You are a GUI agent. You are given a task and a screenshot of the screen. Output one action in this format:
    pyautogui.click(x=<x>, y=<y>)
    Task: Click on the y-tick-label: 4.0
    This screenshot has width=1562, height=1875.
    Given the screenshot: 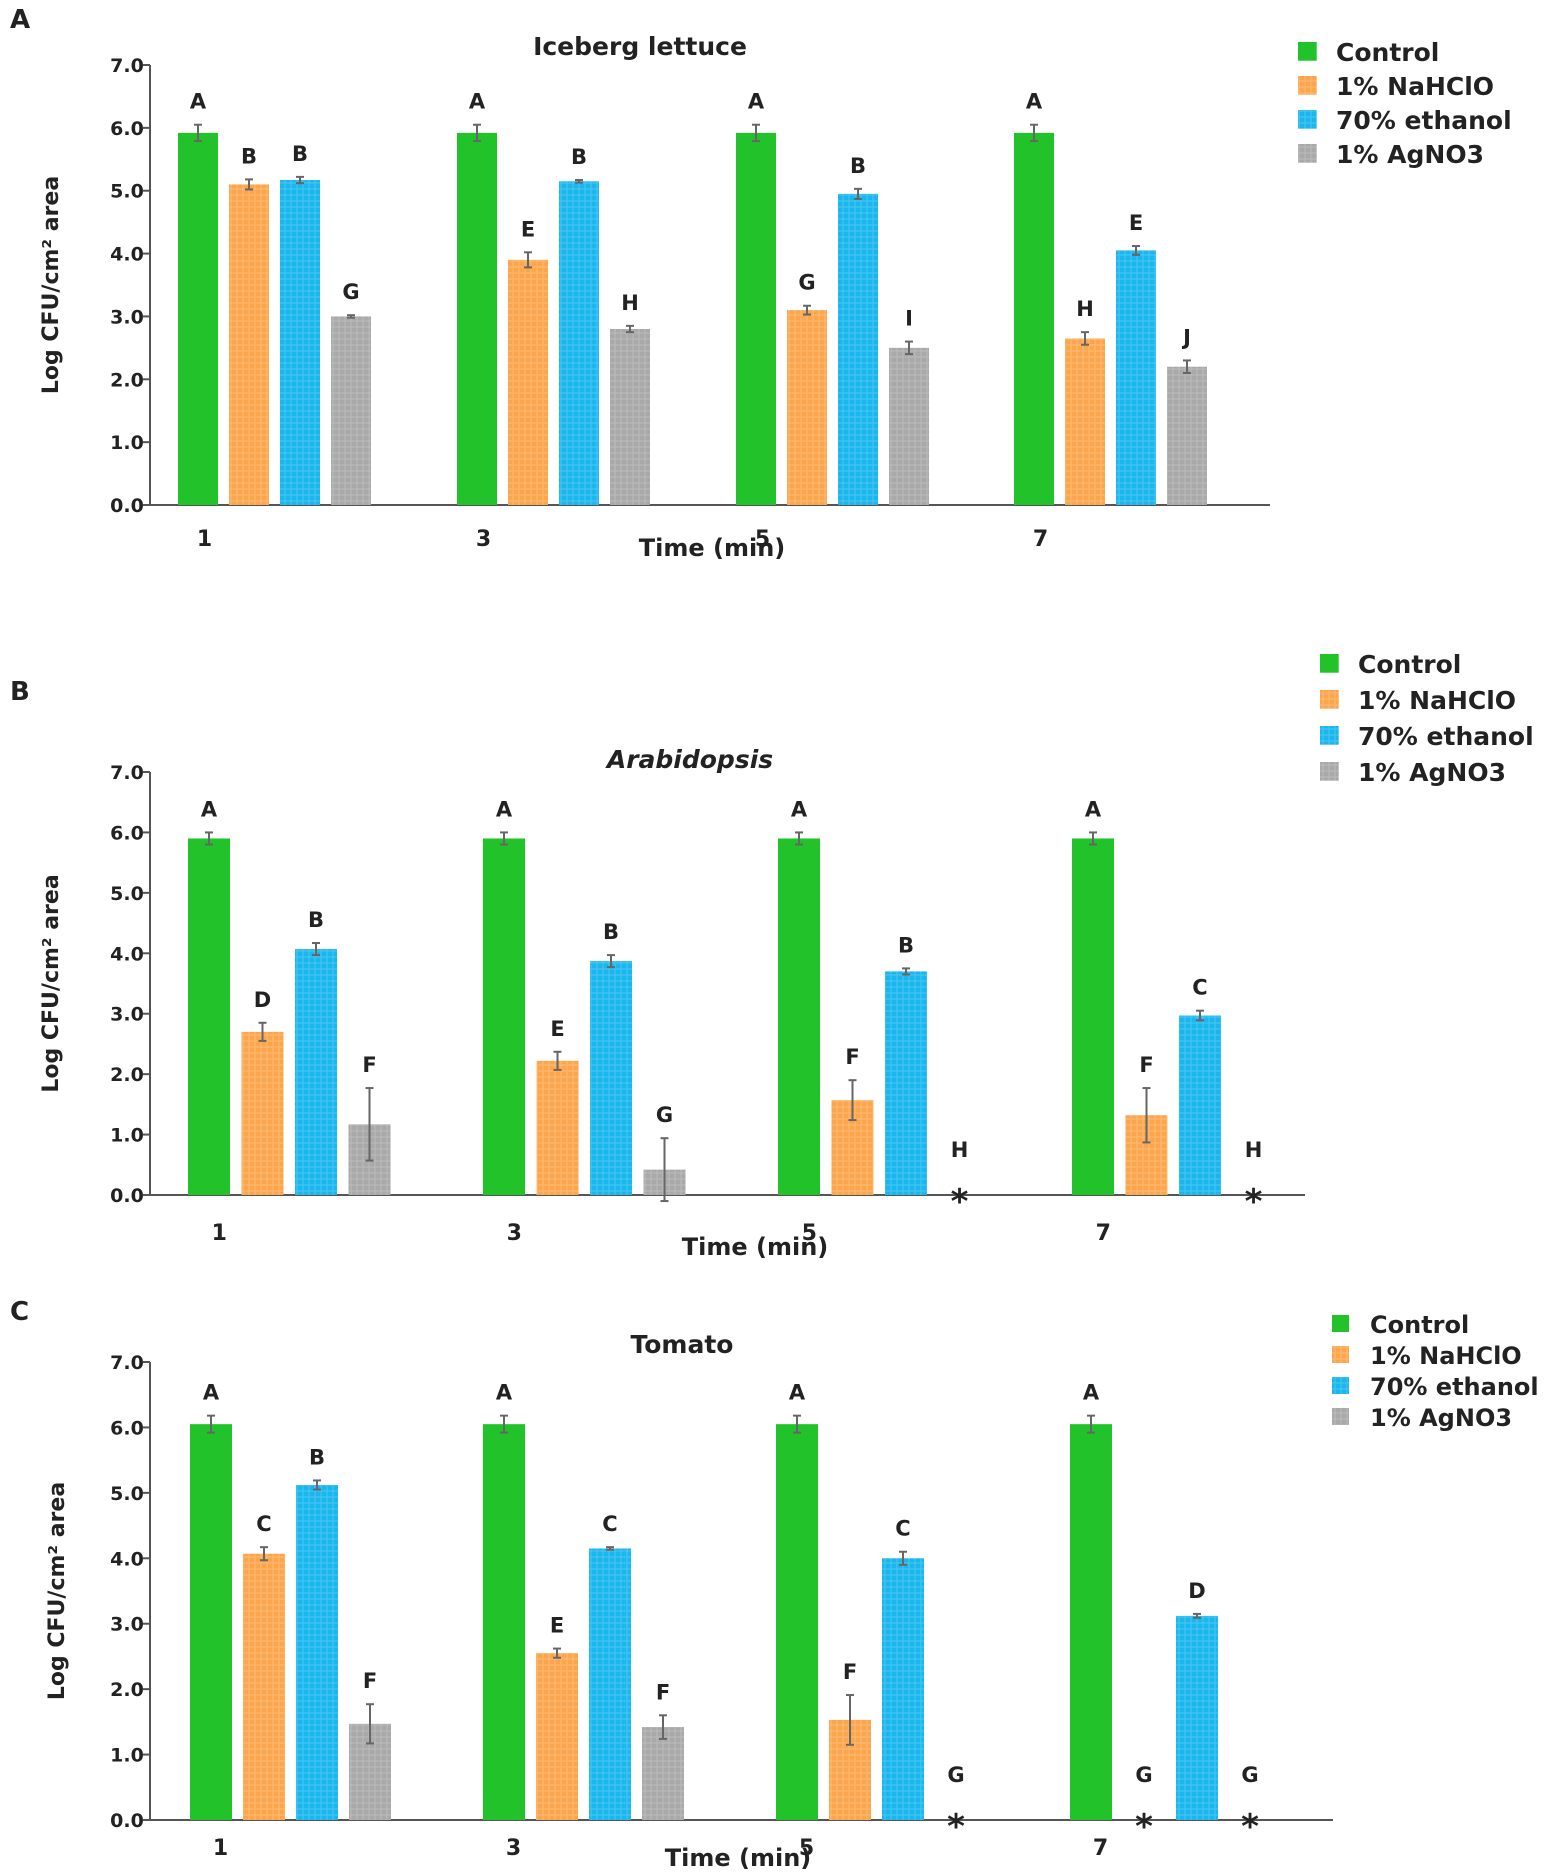 What is the action you would take?
    pyautogui.click(x=127, y=954)
    